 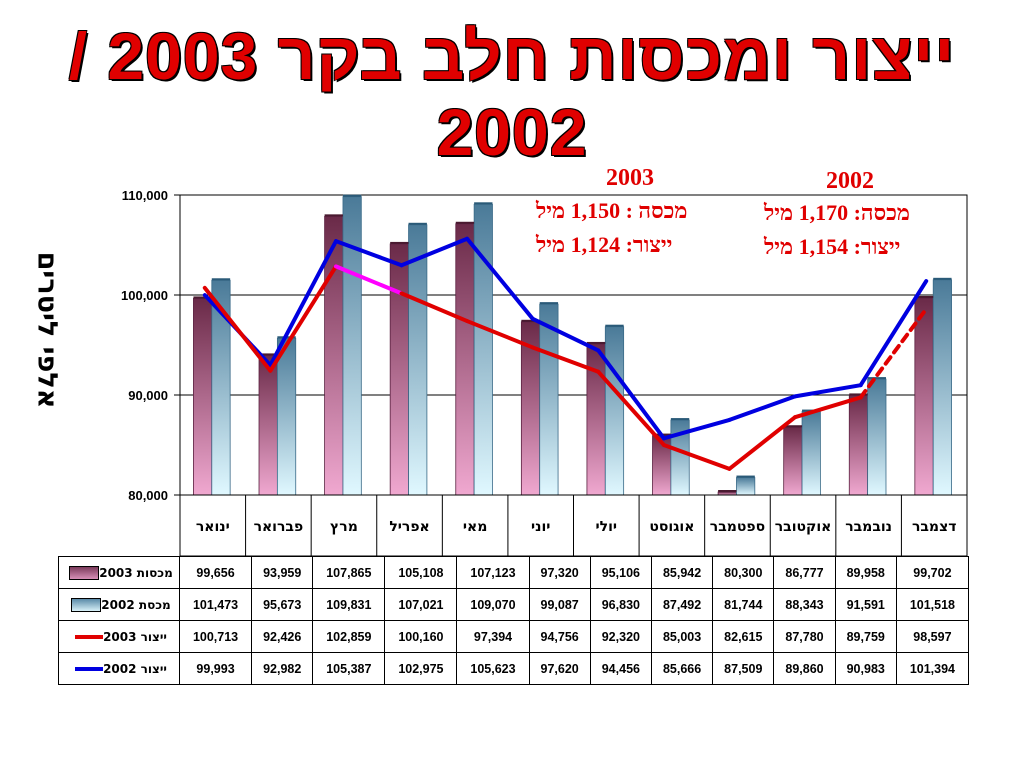 I want to click on table-cell: 100,160, so click(x=421, y=636).